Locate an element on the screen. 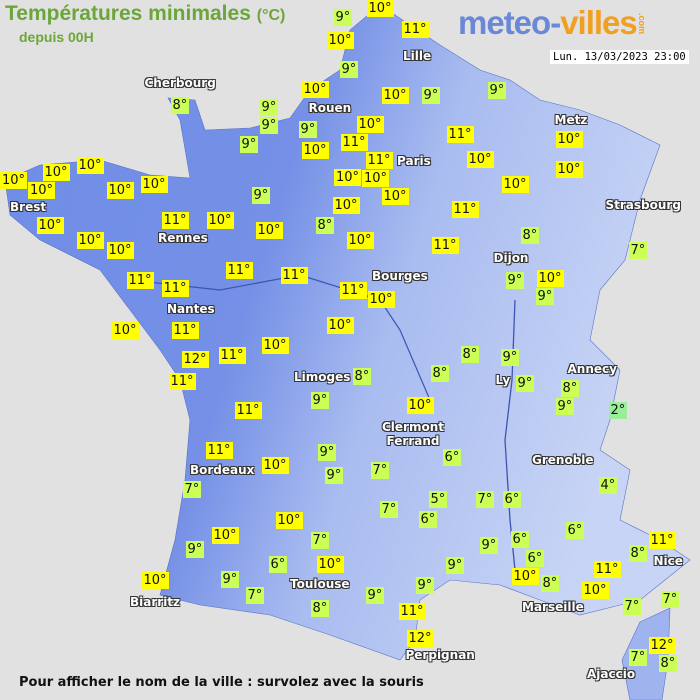  logo: meteo-villes.com is located at coordinates (552, 23).